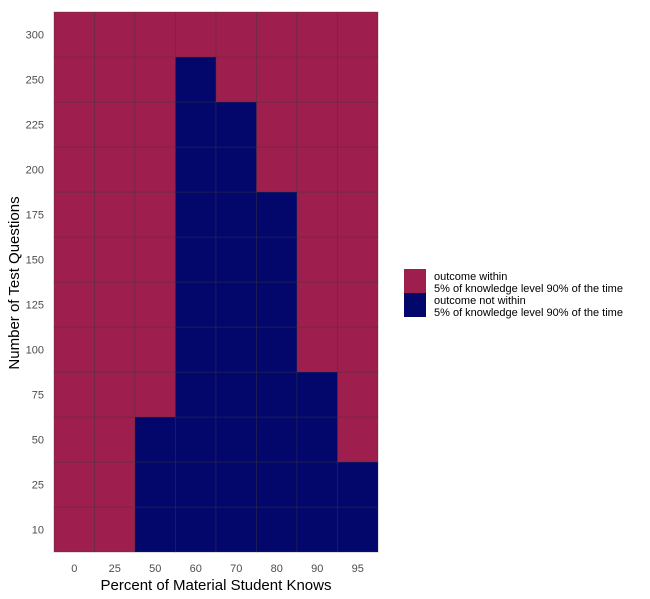 This screenshot has height=599, width=650. What do you see at coordinates (35, 351) in the screenshot?
I see `y-tick-label: 100` at bounding box center [35, 351].